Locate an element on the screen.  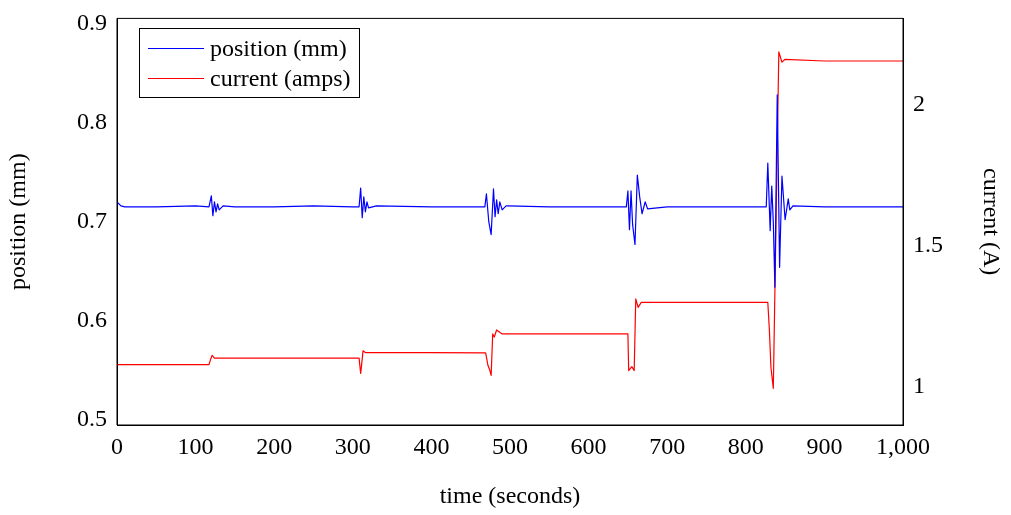
y-tick-label: 0.6 is located at coordinates (92, 319).